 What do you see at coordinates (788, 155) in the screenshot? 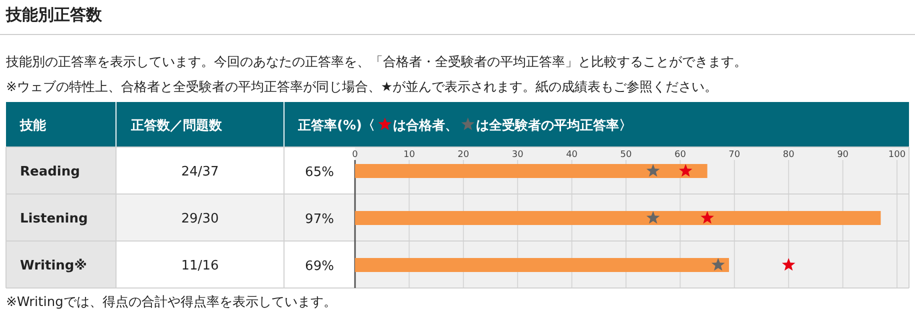
I see `x2-tick-label: 80` at bounding box center [788, 155].